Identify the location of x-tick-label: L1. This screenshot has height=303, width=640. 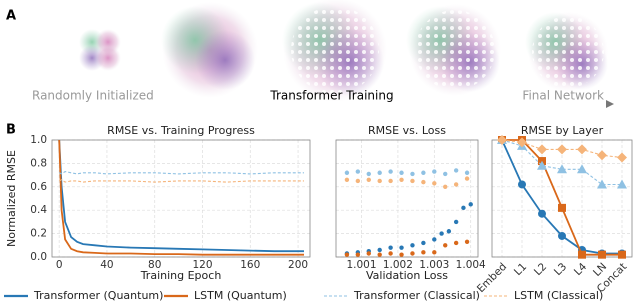
(520, 269).